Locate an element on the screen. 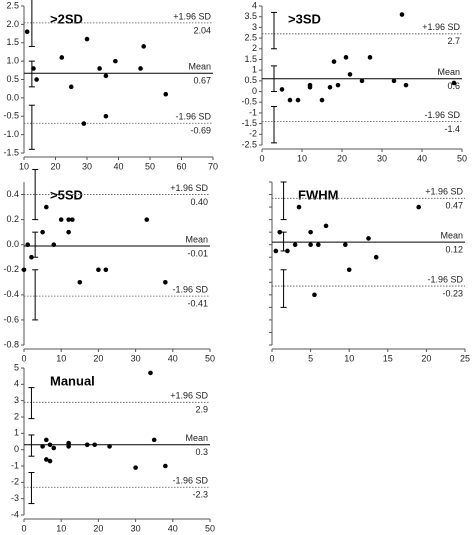 This screenshot has width=474, height=535. y-tick-label: -1.0 is located at coordinates (11, 134).